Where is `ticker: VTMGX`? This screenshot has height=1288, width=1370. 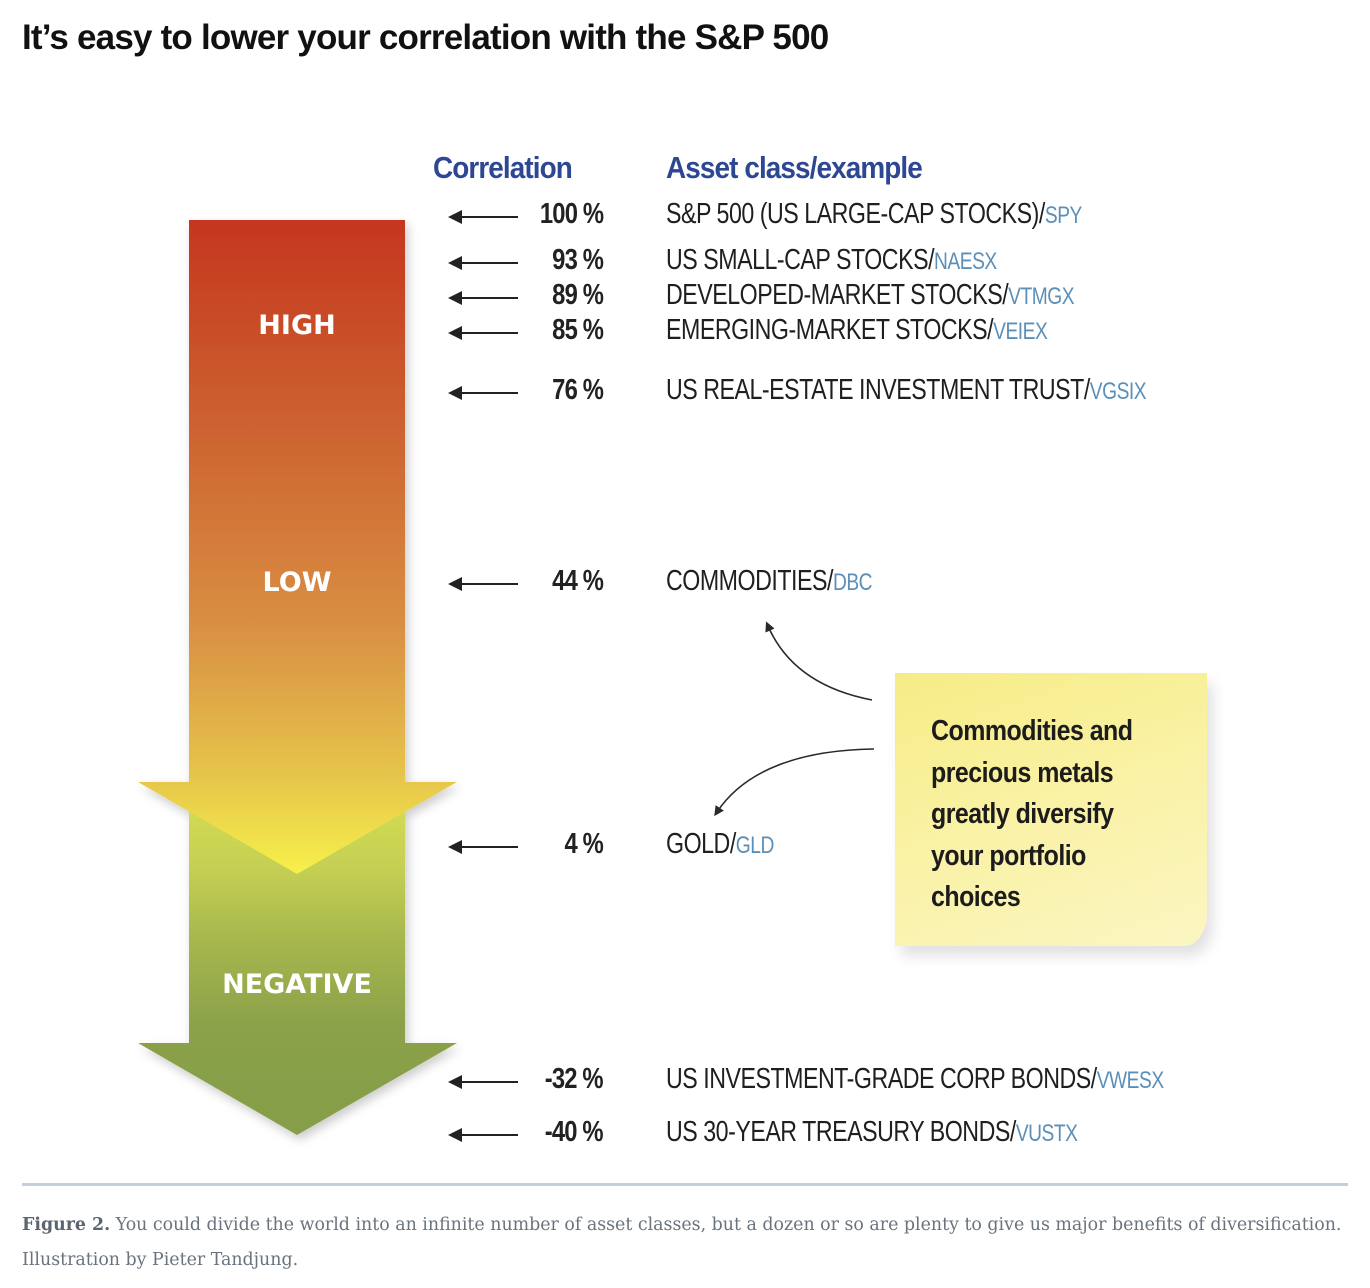 ticker: VTMGX is located at coordinates (1041, 296).